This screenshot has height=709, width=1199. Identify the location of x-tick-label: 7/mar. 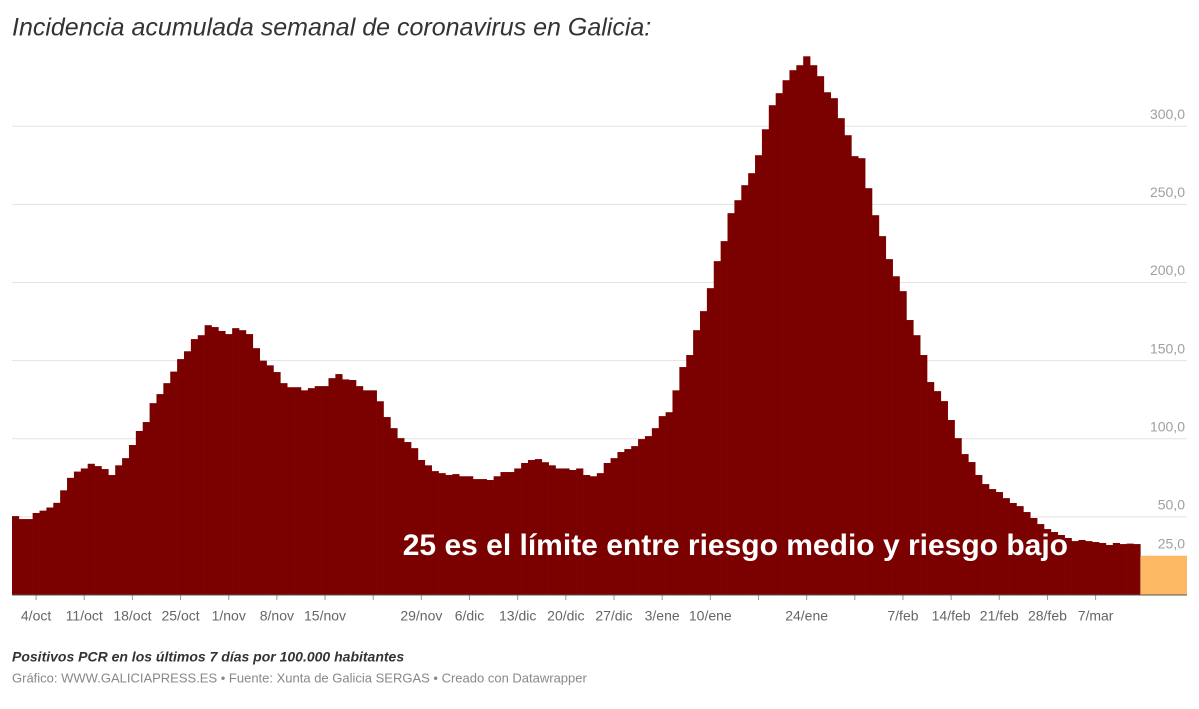
(1096, 616).